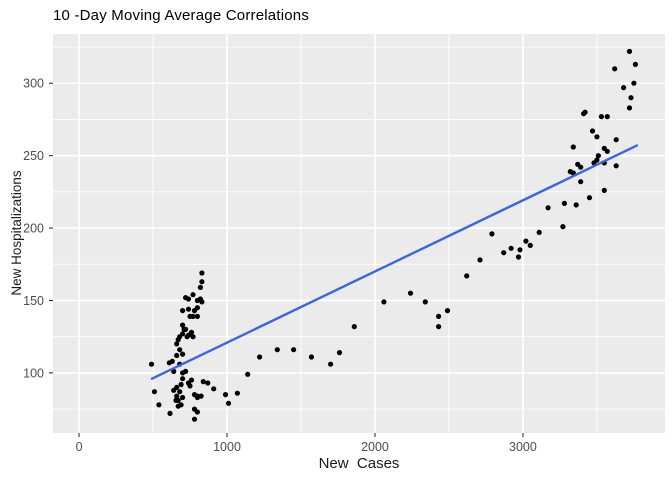 Image resolution: width=672 pixels, height=480 pixels. I want to click on x-tick-label: 3000, so click(523, 447).